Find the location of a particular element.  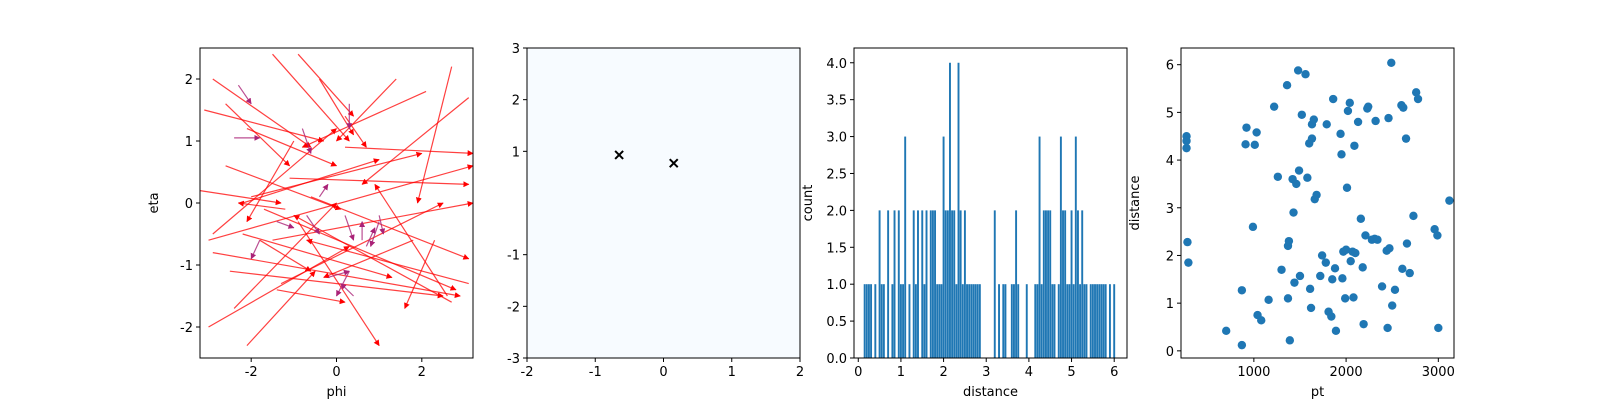

y-tick-label: -2 is located at coordinates (513, 307).